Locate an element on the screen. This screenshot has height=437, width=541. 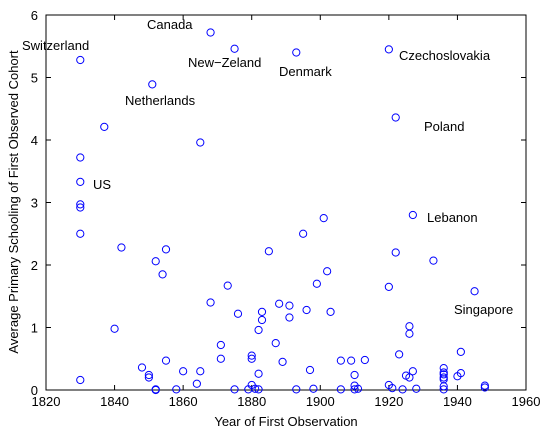
x-tick-label: 1960 is located at coordinates (526, 401).